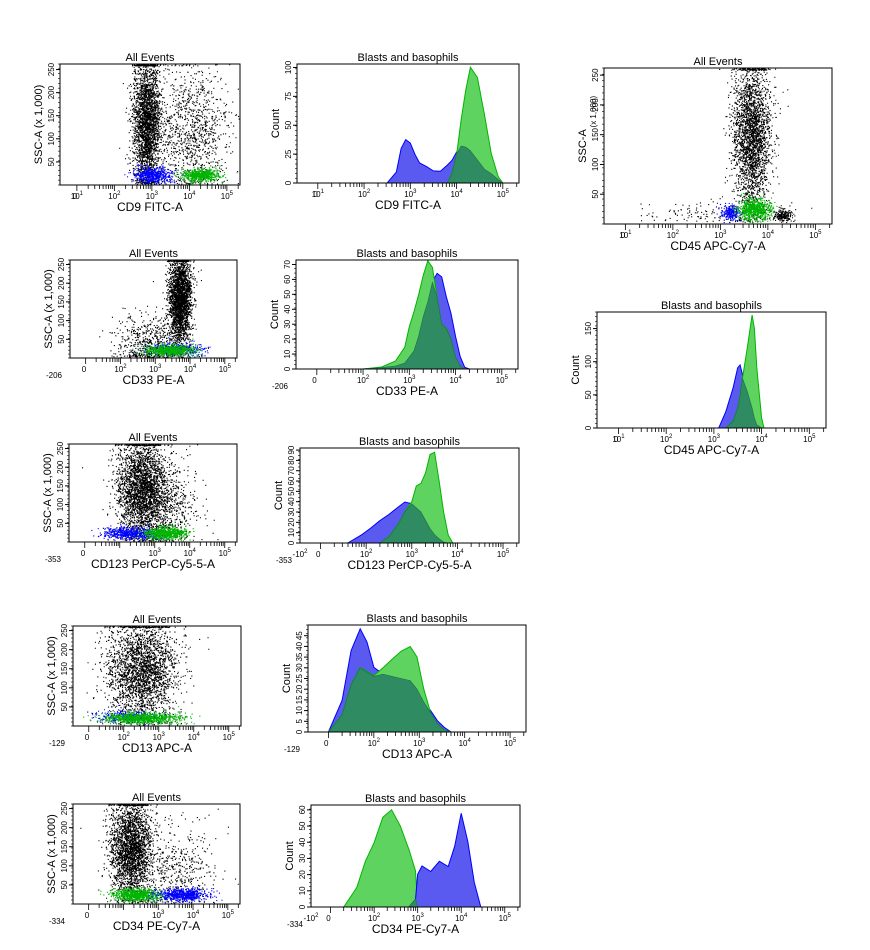  What do you see at coordinates (77, 196) in the screenshot?
I see `x-tick-label: 10¹` at bounding box center [77, 196].